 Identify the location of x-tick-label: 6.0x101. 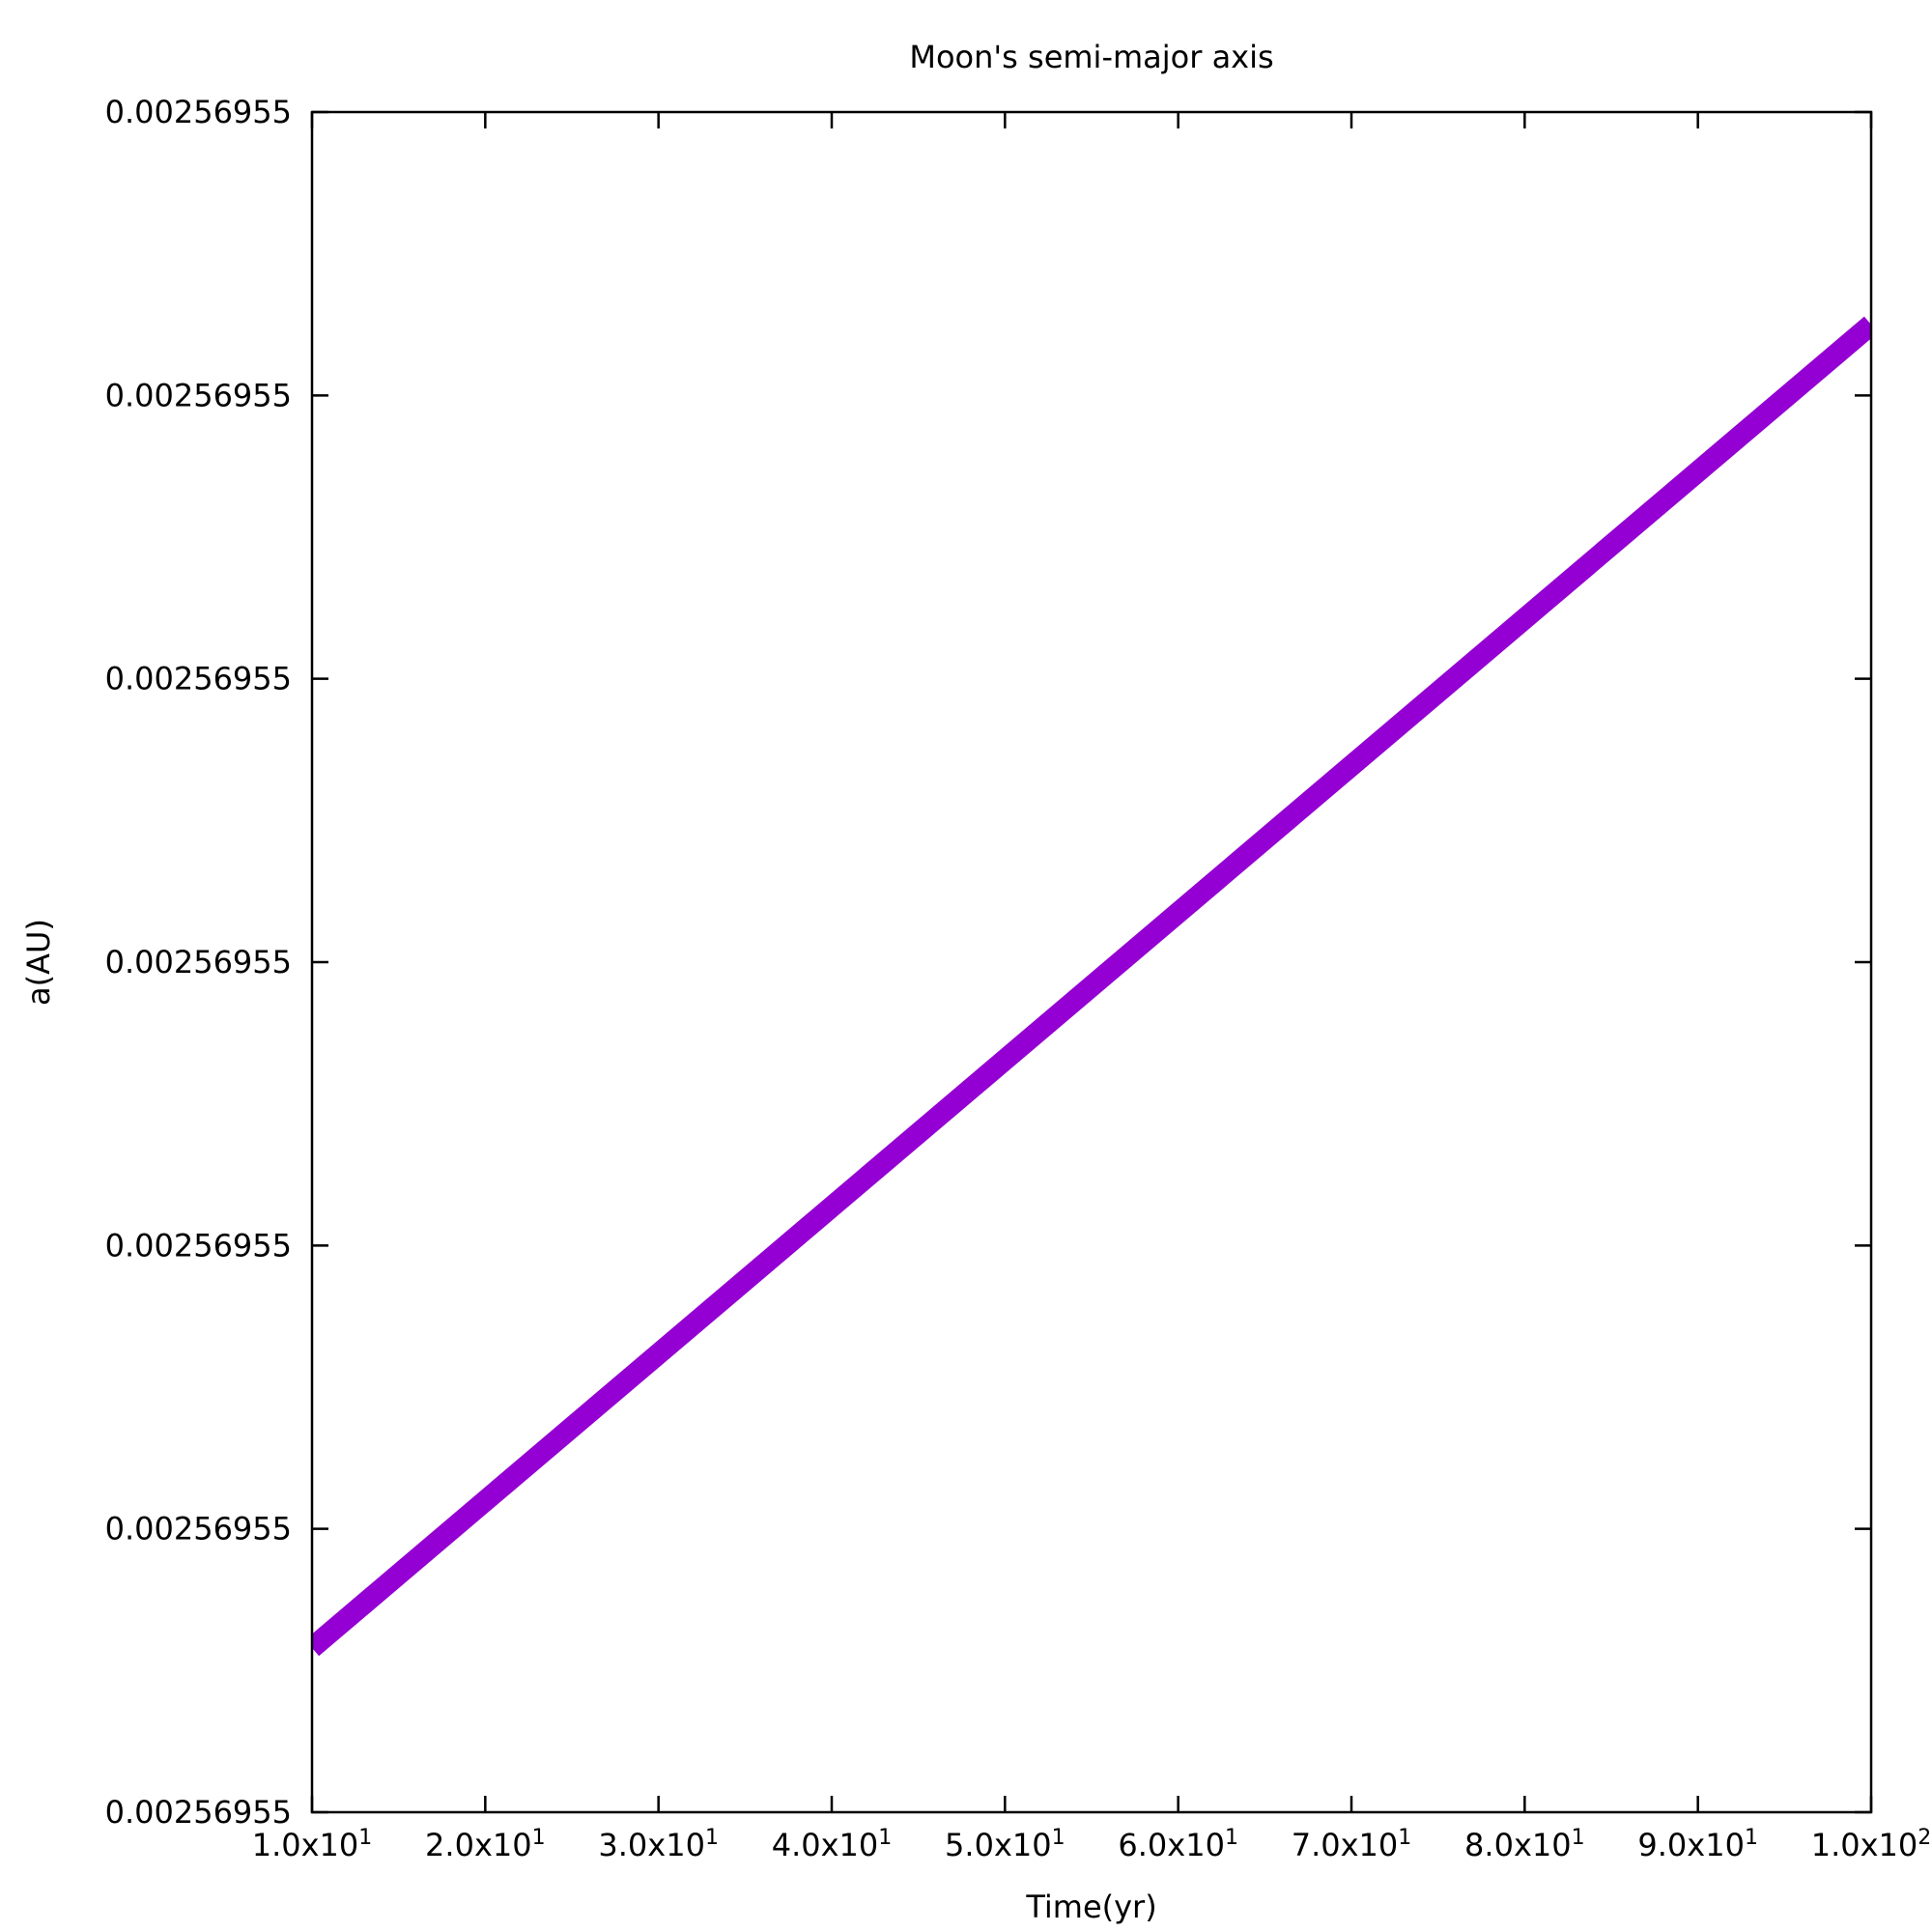
(1178, 1844).